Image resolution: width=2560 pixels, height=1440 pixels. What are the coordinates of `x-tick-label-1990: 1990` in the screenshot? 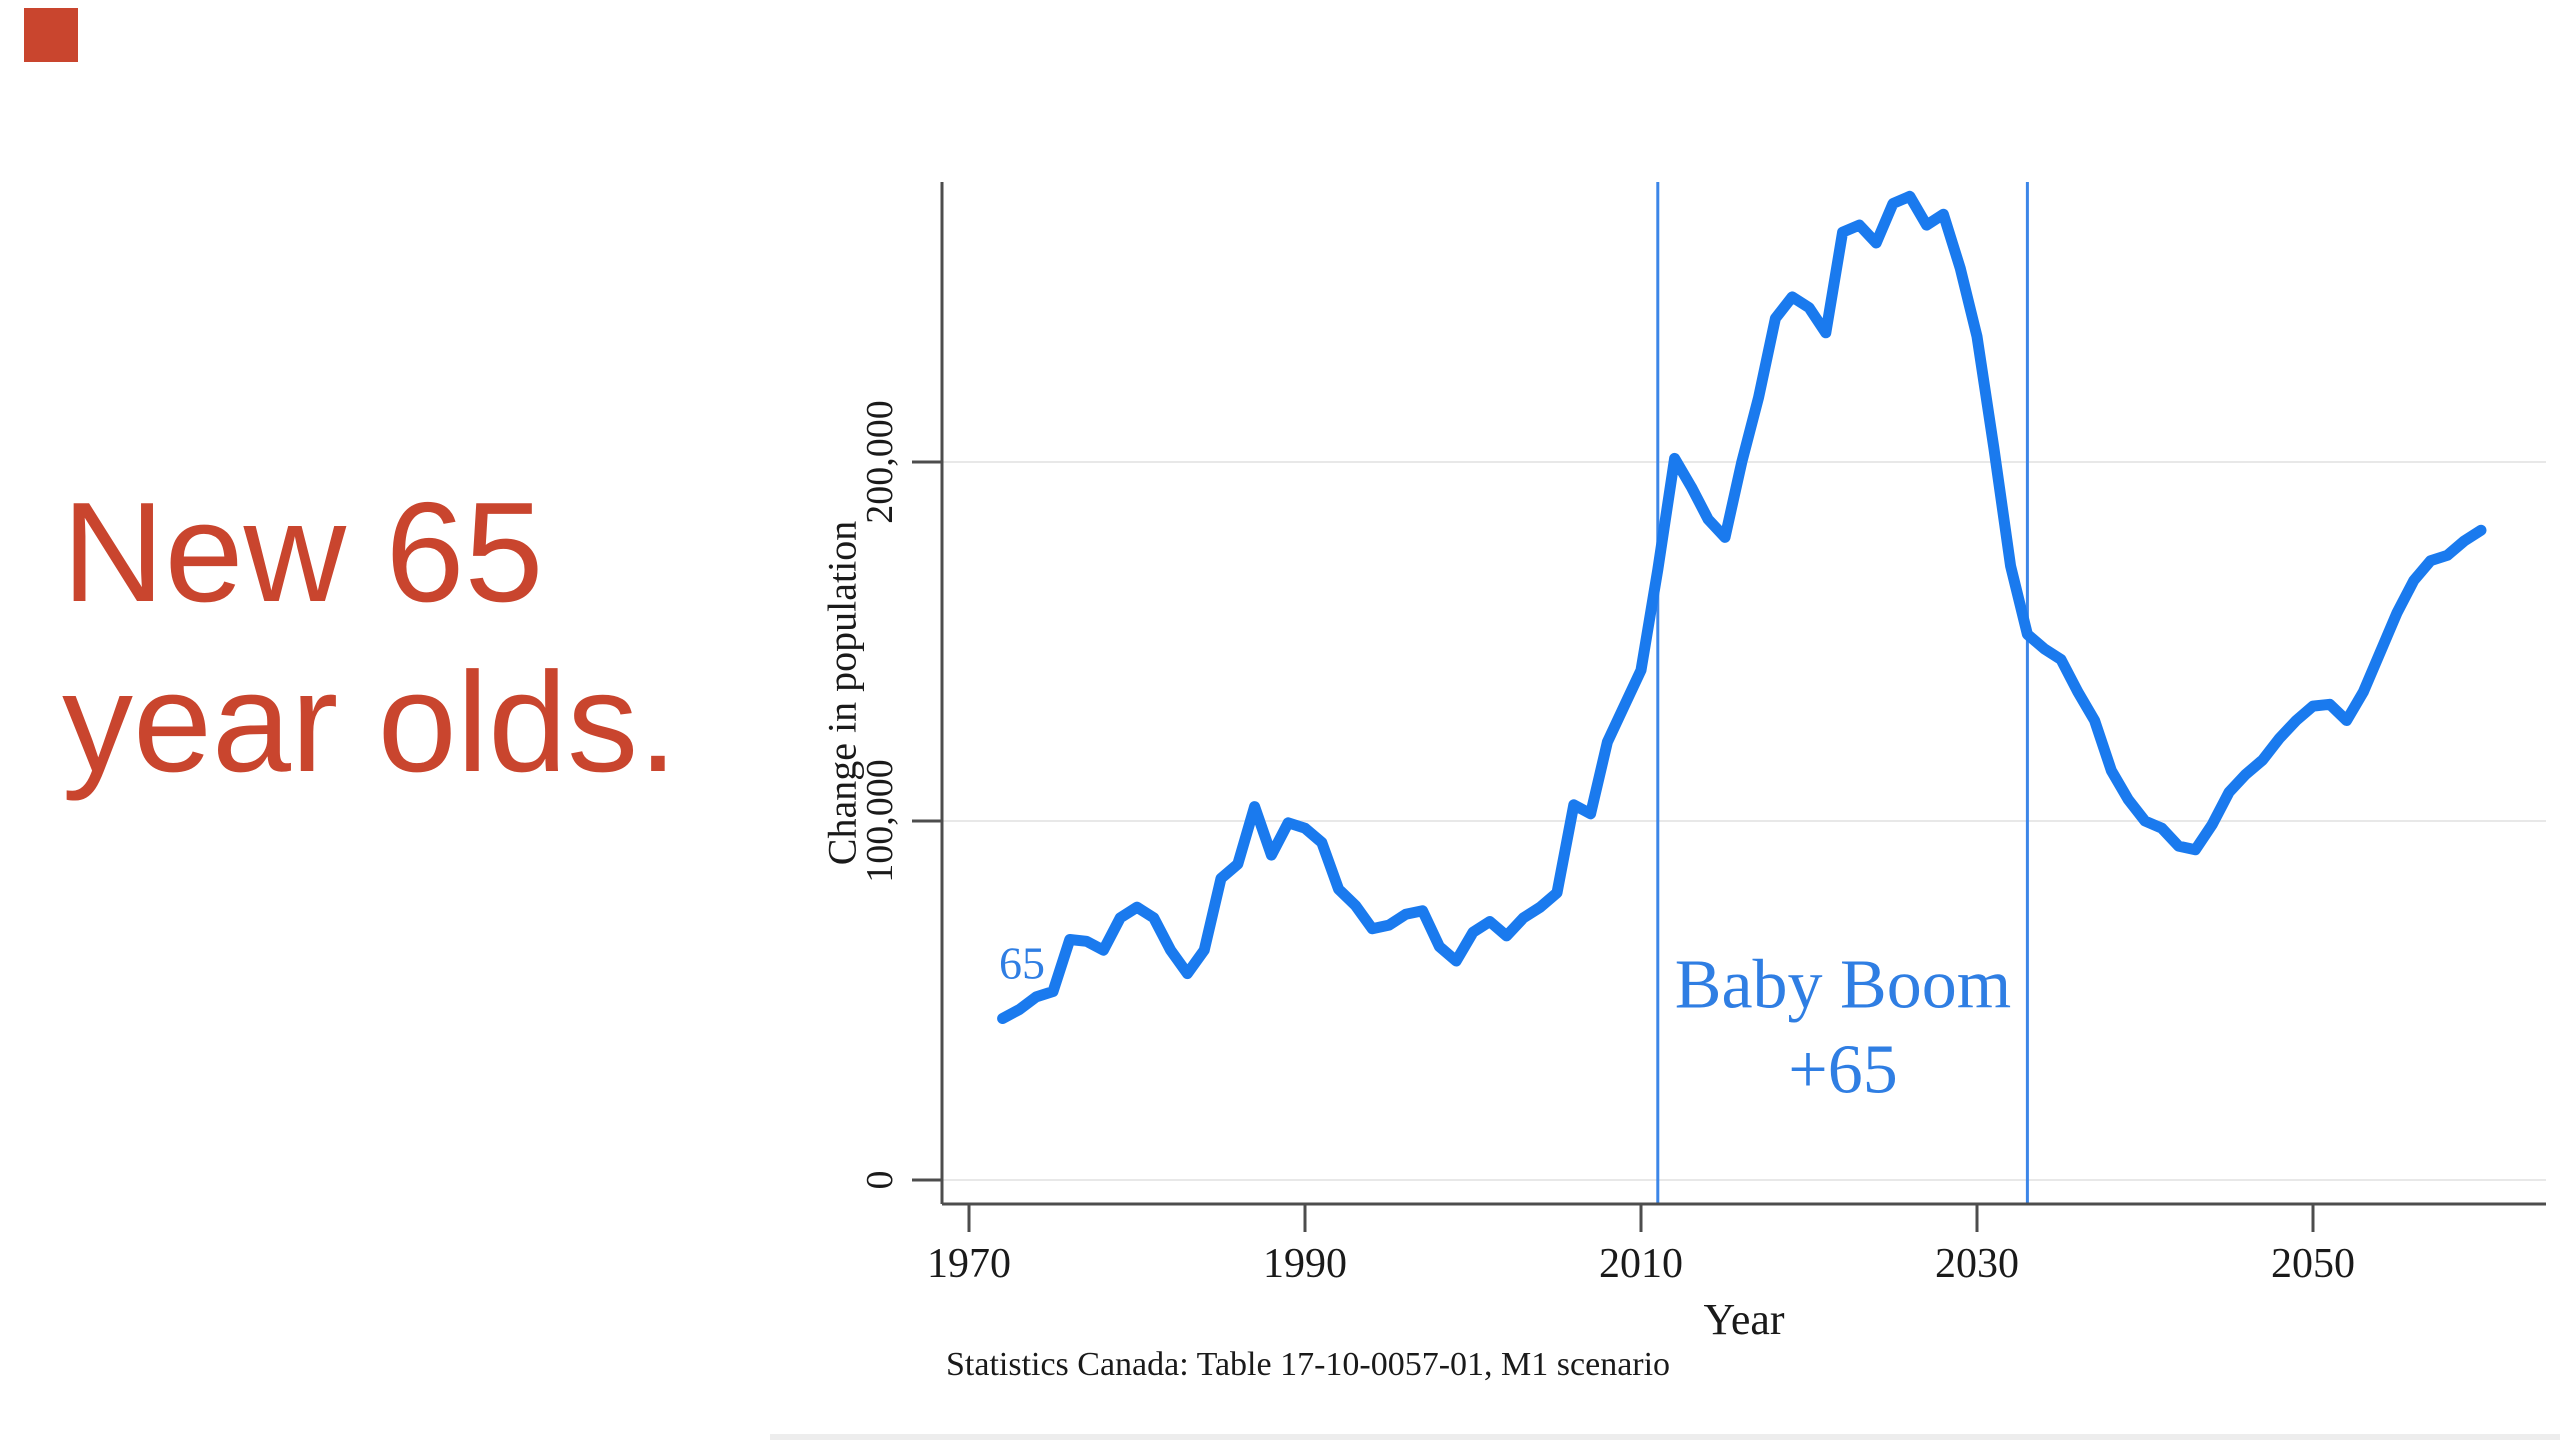 It's located at (1305, 1264).